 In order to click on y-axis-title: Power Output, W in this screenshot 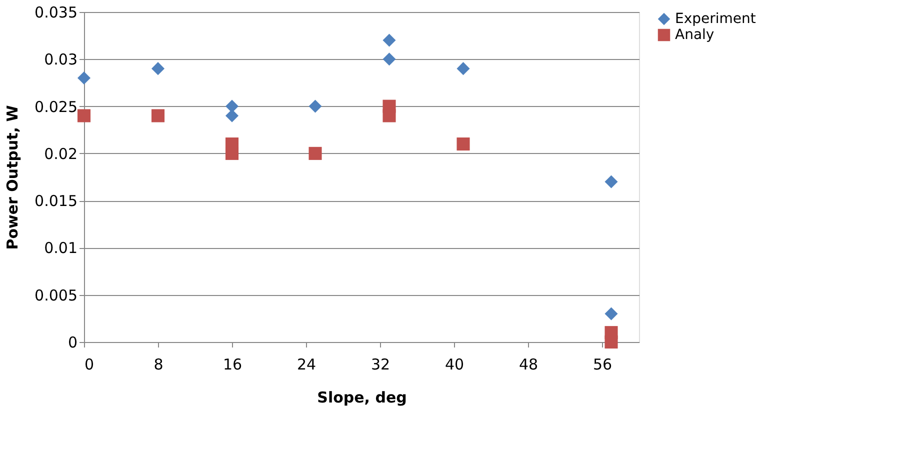, I will do `click(13, 177)`.